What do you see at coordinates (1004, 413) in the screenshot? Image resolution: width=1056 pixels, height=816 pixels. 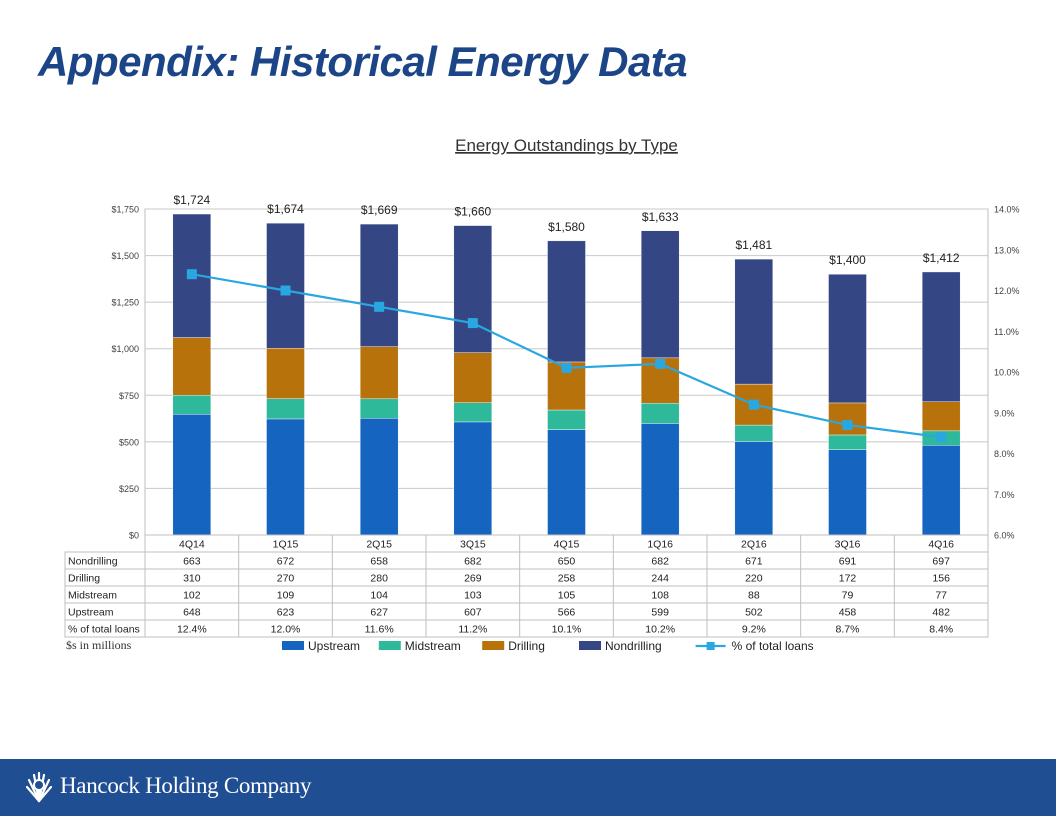 I see `y-right-tick-label: 9.0%` at bounding box center [1004, 413].